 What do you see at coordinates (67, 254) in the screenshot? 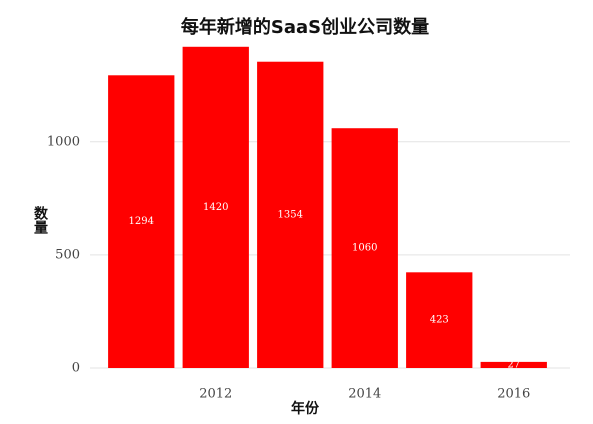
I see `y-tick-label: 500` at bounding box center [67, 254].